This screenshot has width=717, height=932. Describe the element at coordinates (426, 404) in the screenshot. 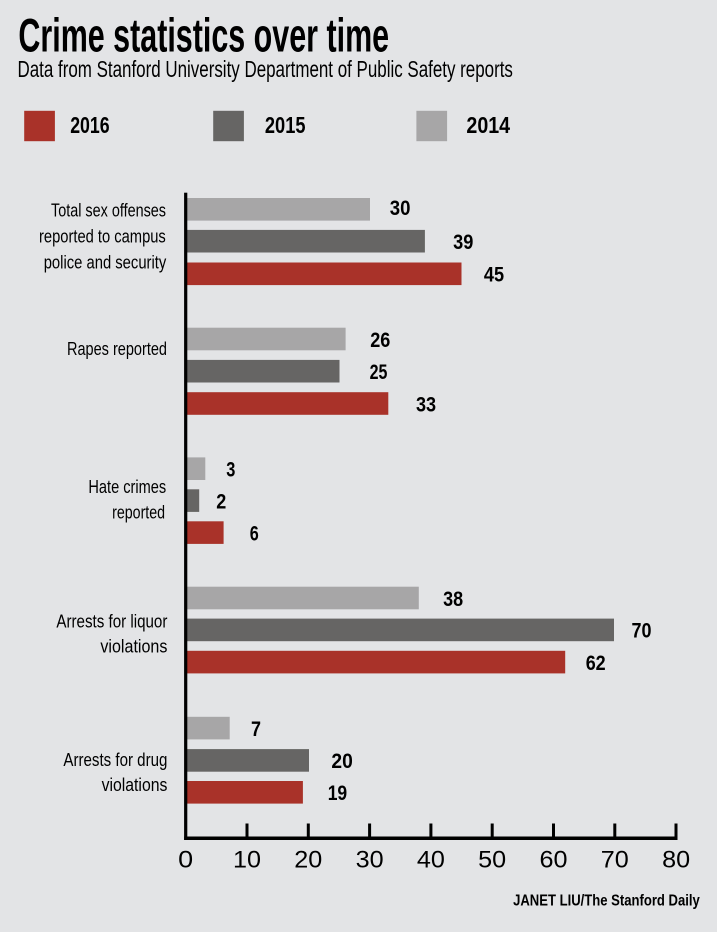

I see `svg-text: 33` at that location.